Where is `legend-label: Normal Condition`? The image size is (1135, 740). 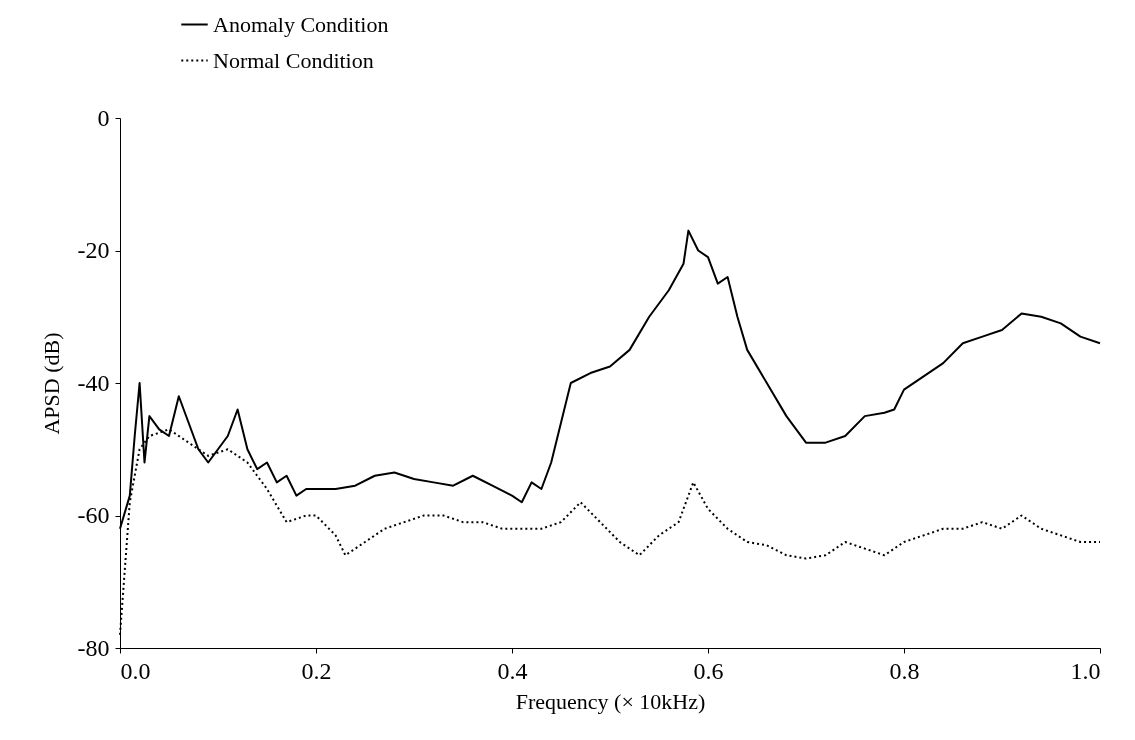
legend-label: Normal Condition is located at coordinates (293, 60).